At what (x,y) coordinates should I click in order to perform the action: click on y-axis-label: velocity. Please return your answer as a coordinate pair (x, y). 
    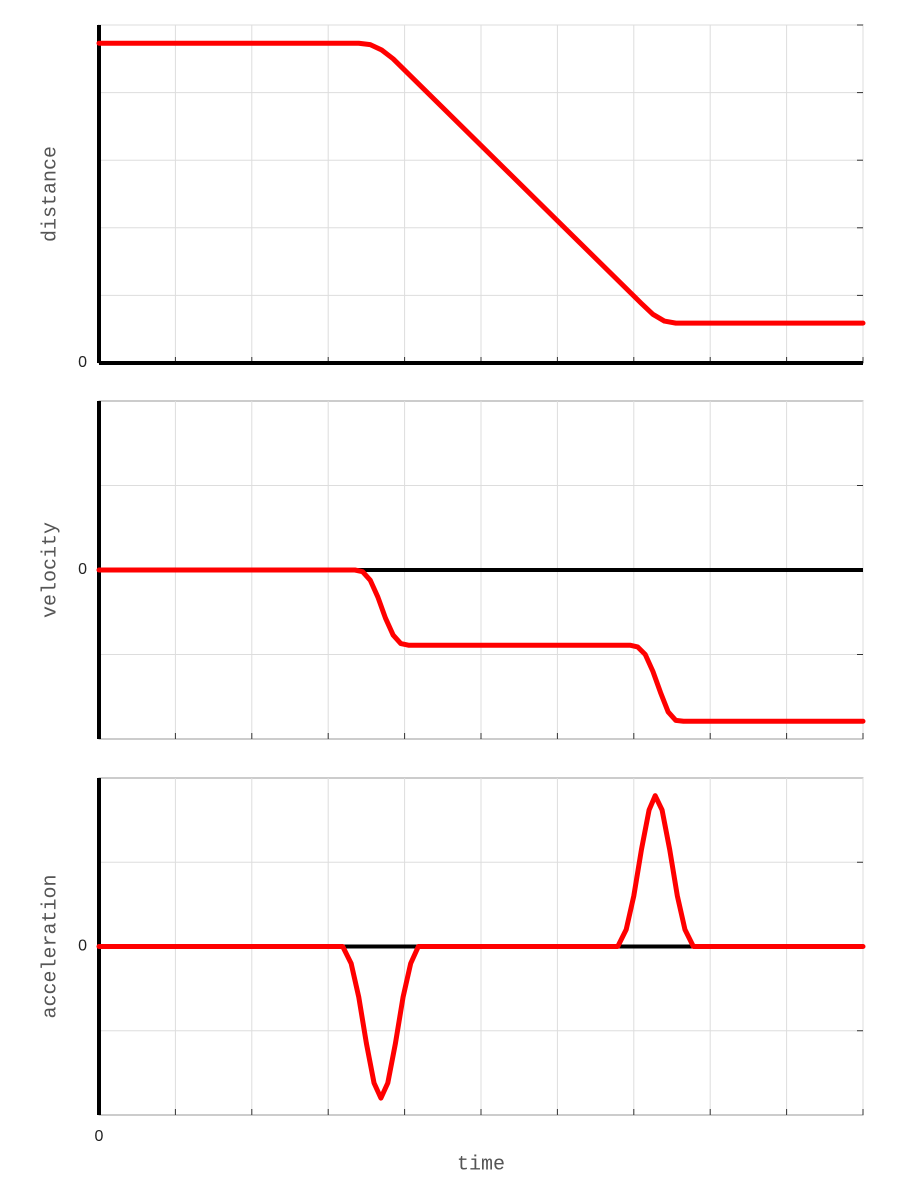
    Looking at the image, I should click on (50, 570).